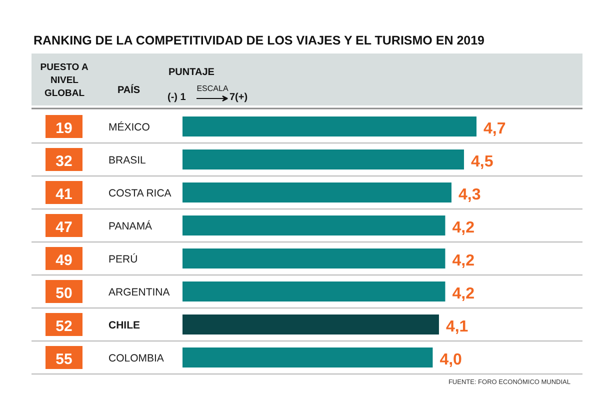  Describe the element at coordinates (239, 97) in the screenshot. I see `text: 7(+)` at that location.